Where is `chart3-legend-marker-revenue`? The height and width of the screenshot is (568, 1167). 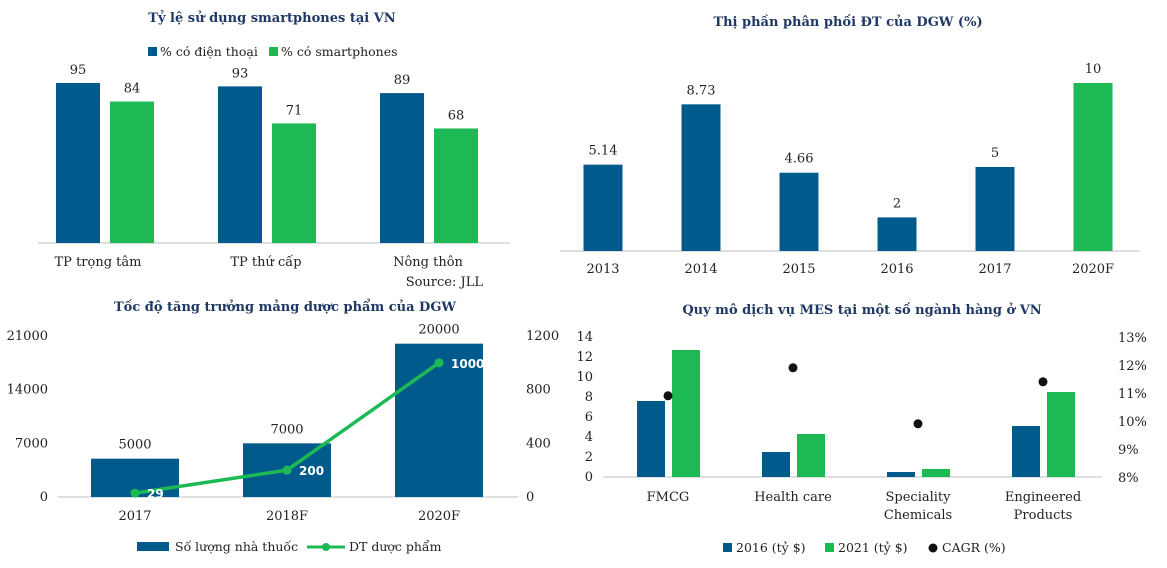
chart3-legend-marker-revenue is located at coordinates (326, 547).